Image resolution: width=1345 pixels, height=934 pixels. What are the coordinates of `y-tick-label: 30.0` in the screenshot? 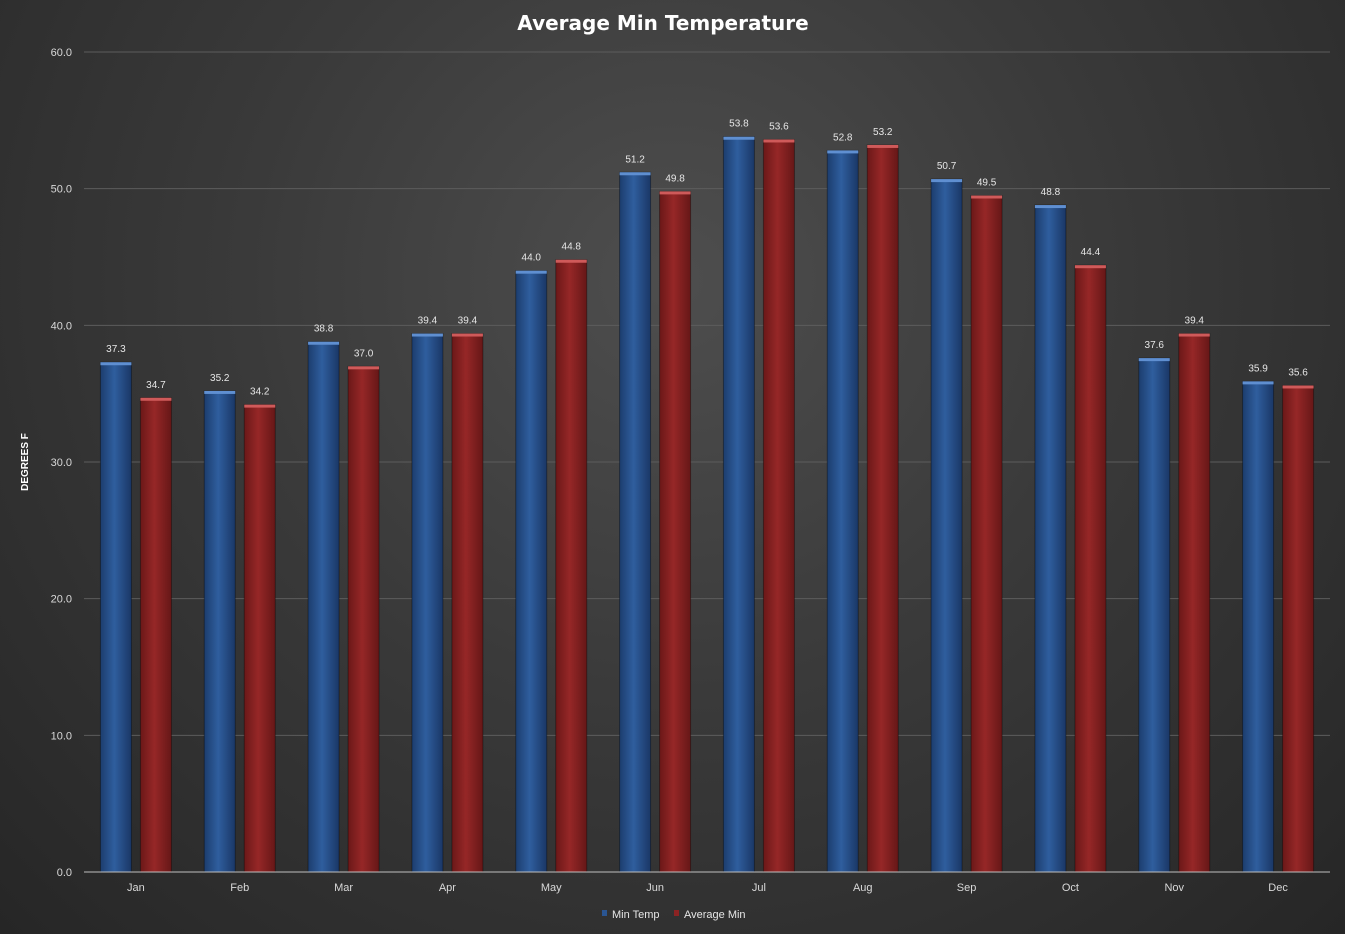 It's located at (61, 463).